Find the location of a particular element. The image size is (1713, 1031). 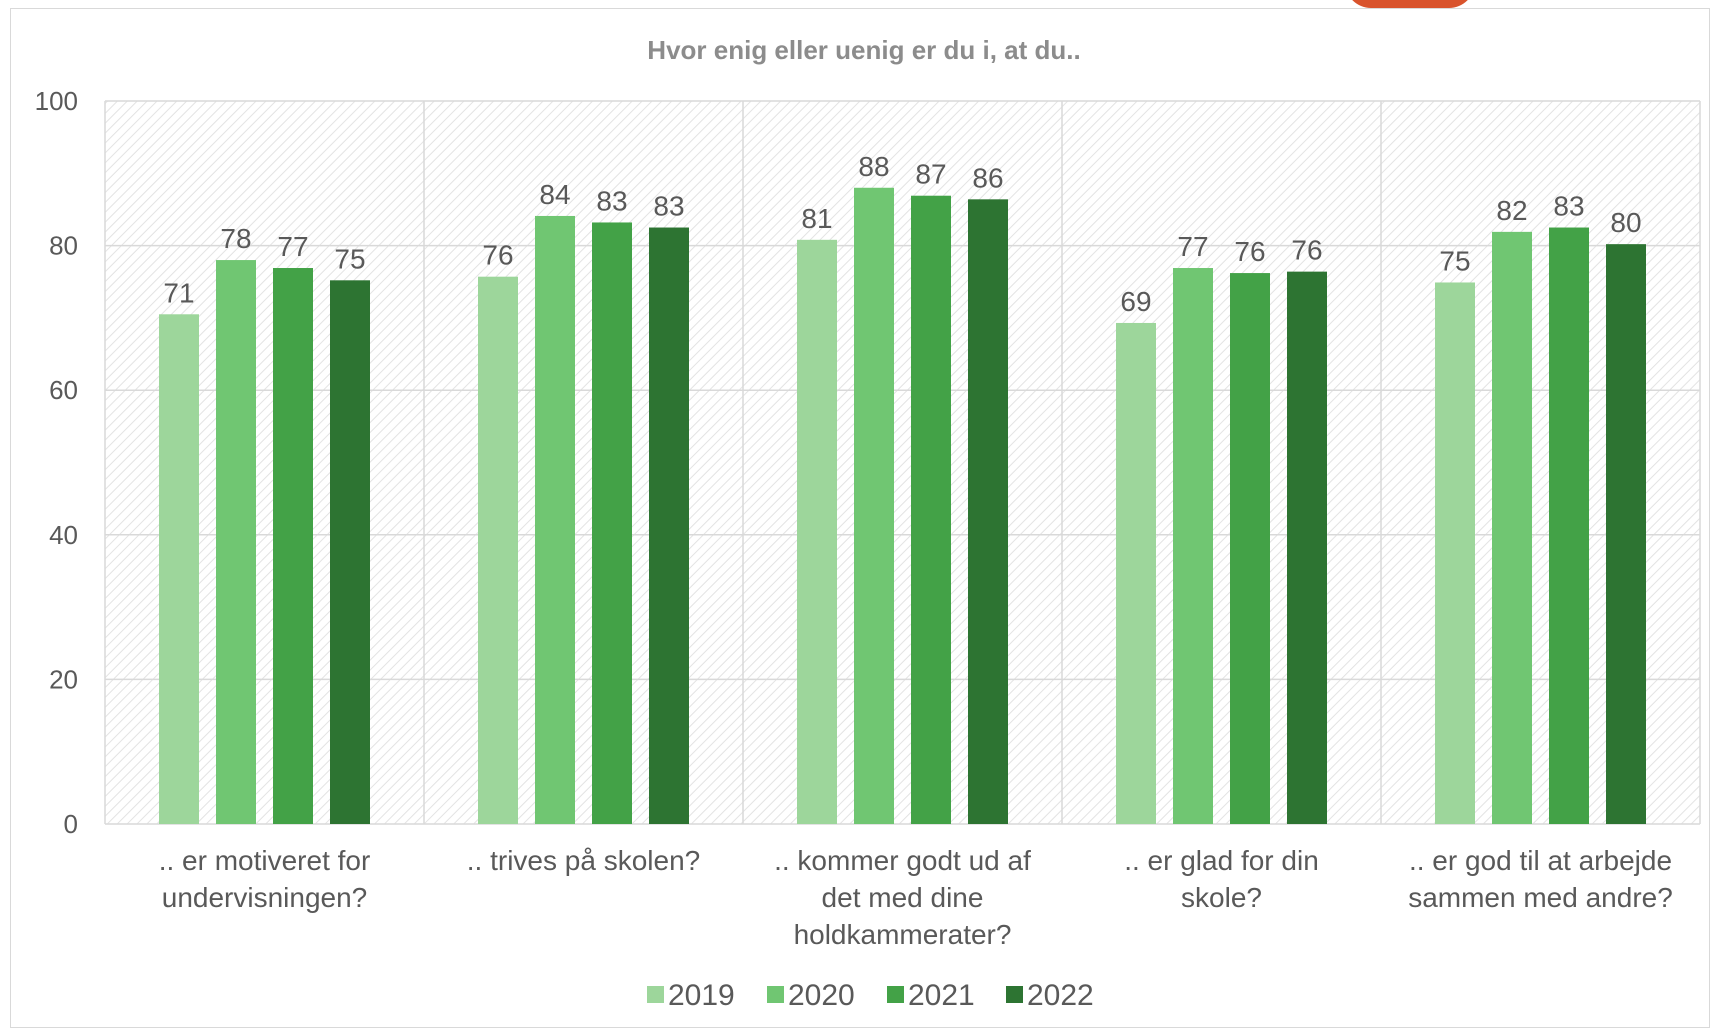

x-category-label: skole? is located at coordinates (1221, 897).